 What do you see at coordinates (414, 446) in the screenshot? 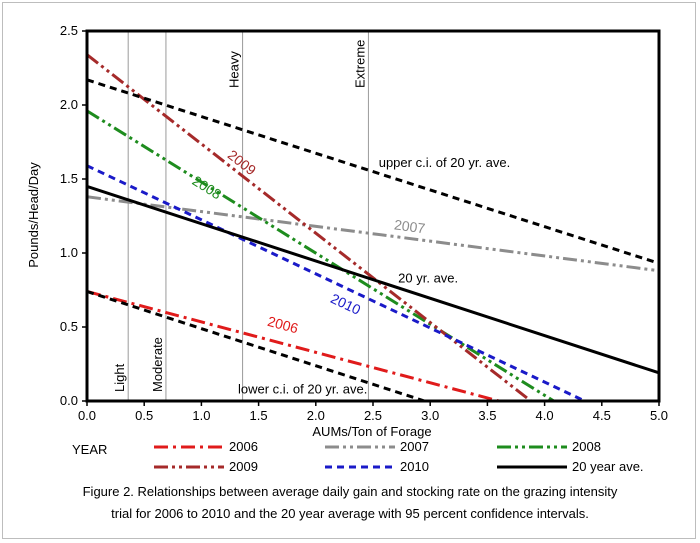
I see `legend-label-2007: 2007` at bounding box center [414, 446].